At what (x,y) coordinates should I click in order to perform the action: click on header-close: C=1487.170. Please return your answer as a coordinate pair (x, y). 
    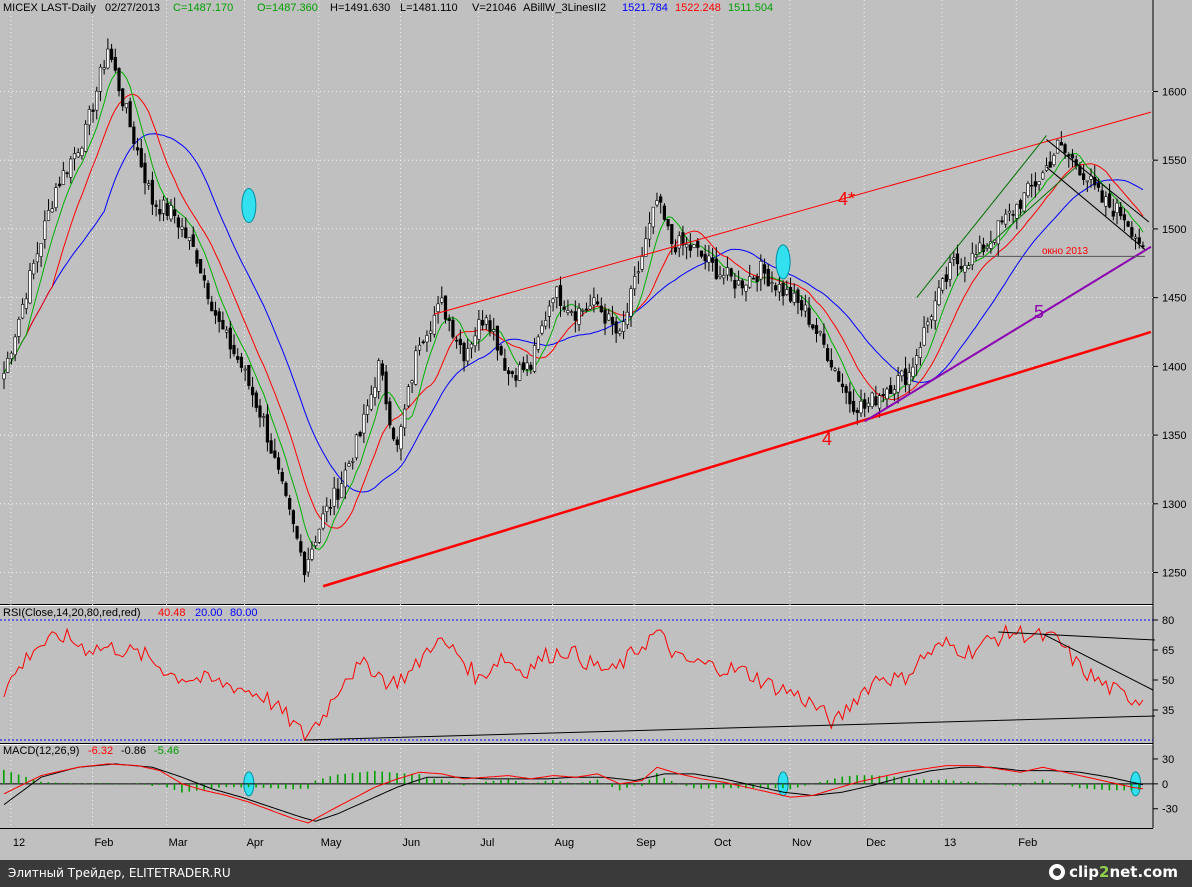
    Looking at the image, I should click on (203, 8).